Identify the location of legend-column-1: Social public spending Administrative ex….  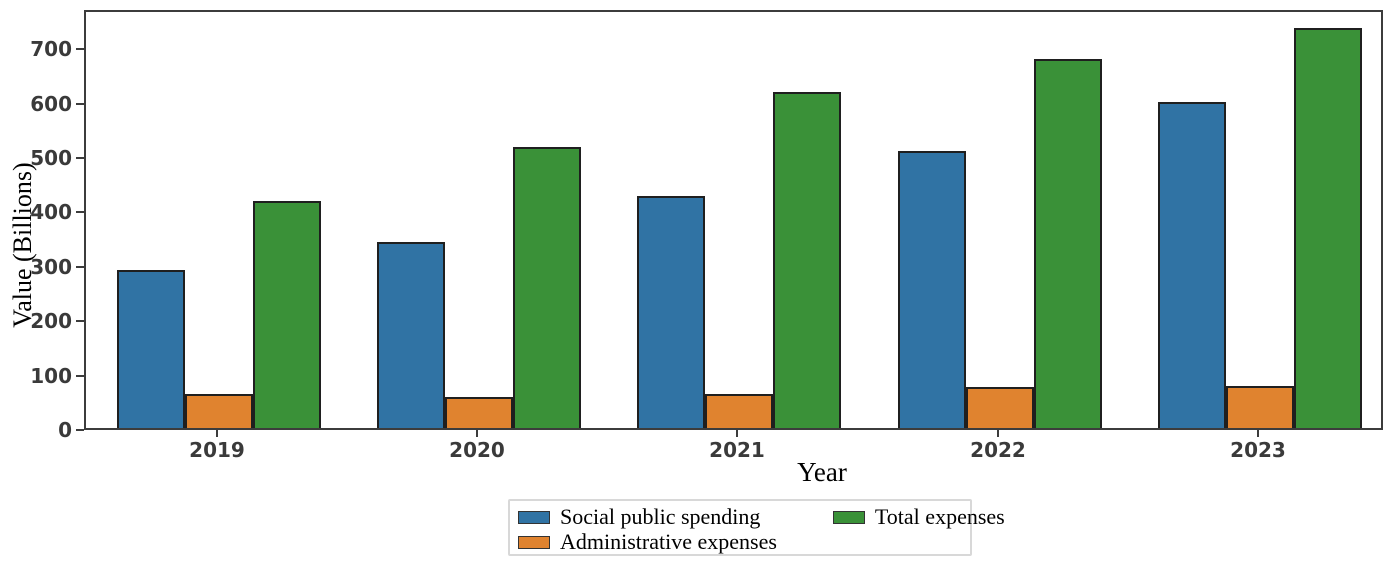
(647, 529).